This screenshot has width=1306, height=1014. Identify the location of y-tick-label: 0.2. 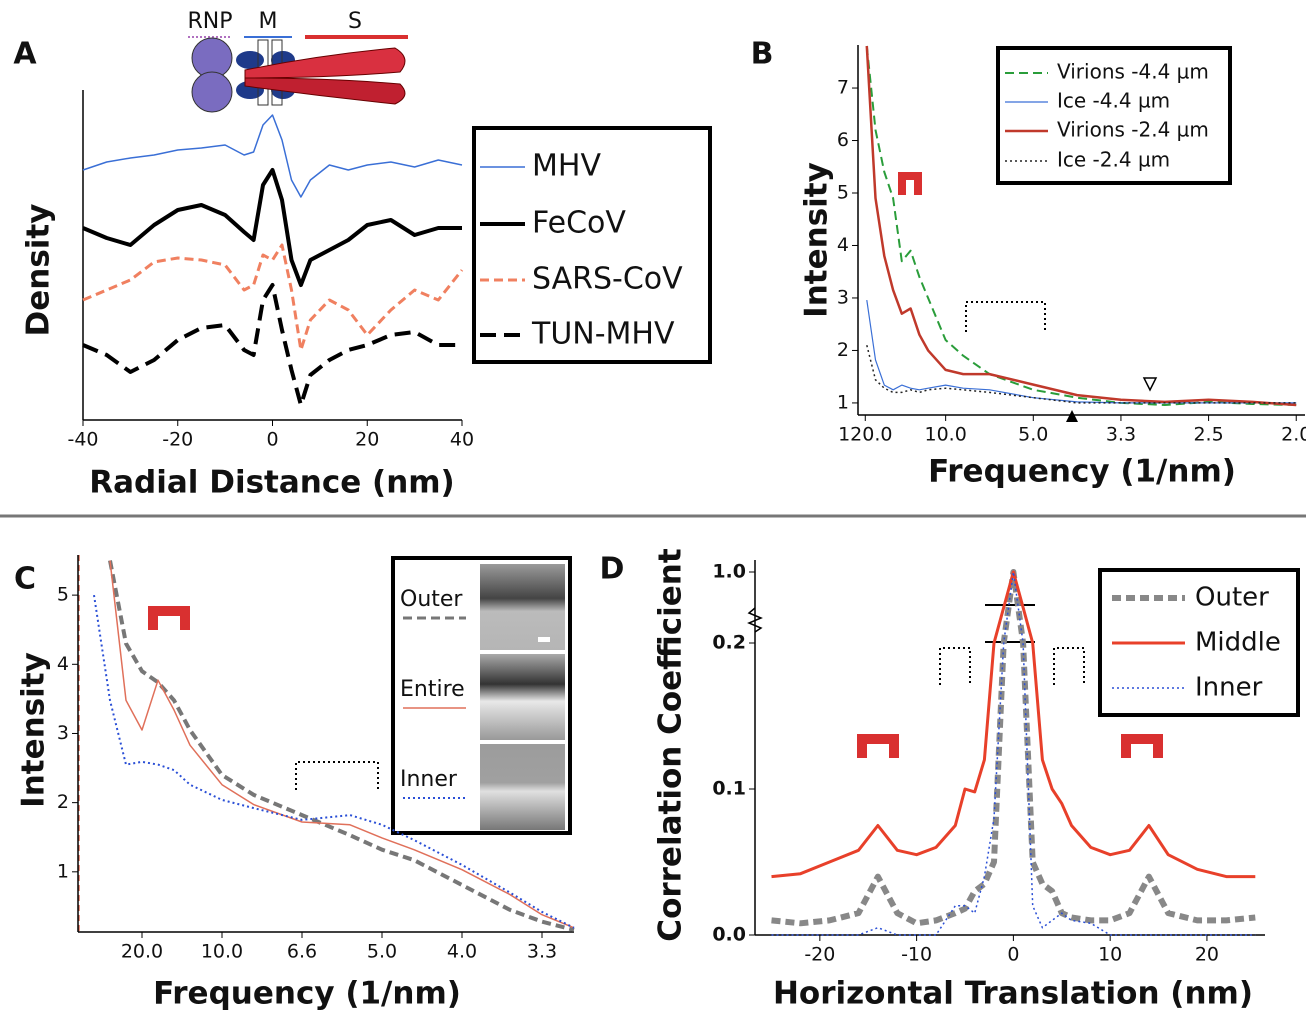
(729, 643).